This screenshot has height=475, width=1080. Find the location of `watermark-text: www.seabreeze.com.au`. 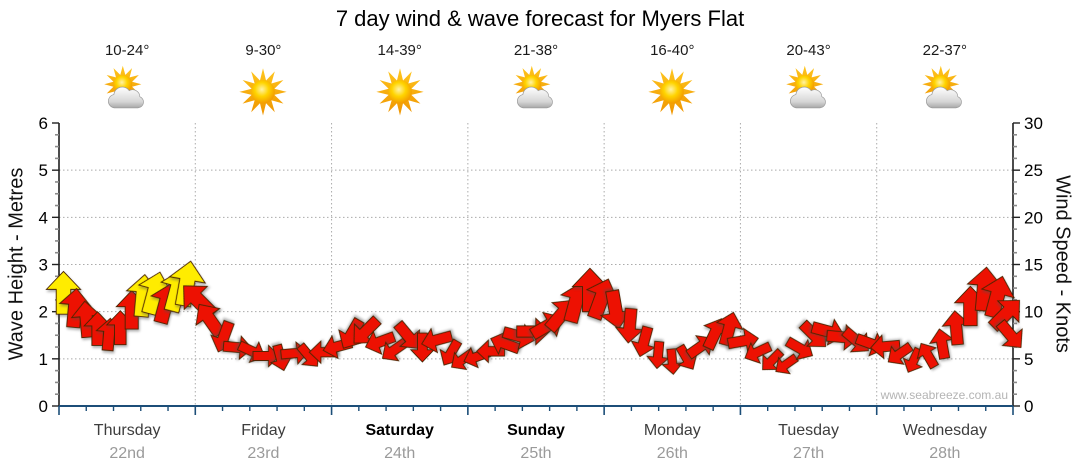

watermark-text: www.seabreeze.com.au is located at coordinates (944, 395).